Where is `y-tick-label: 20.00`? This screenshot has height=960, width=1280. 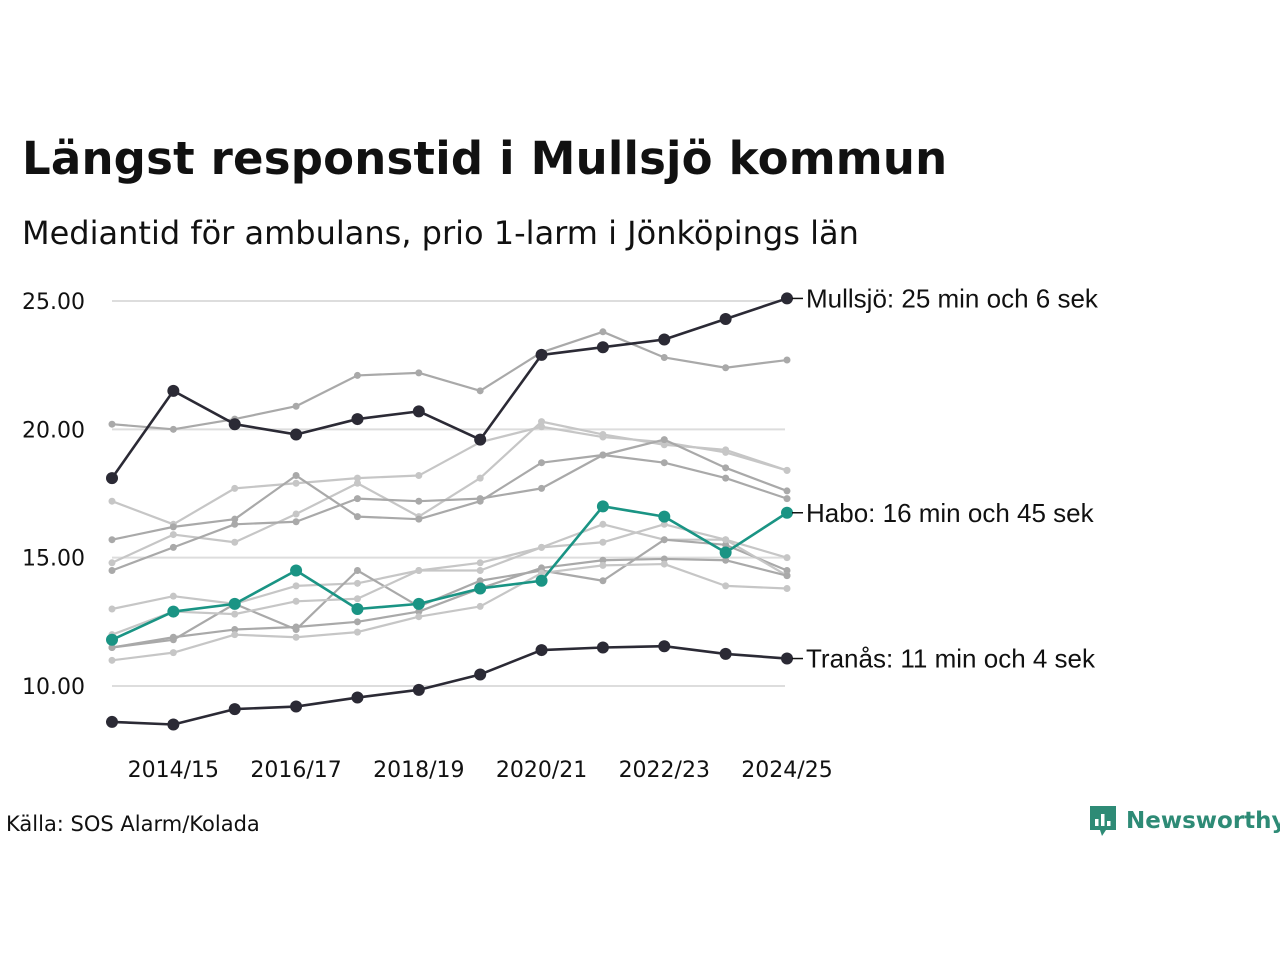 y-tick-label: 20.00 is located at coordinates (53, 430).